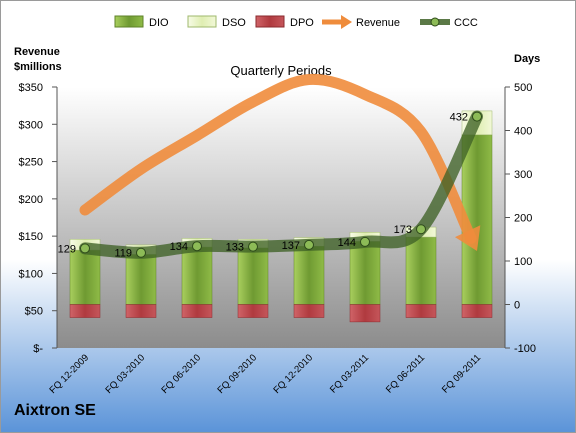 Image resolution: width=576 pixels, height=433 pixels. I want to click on legend-label: DPO, so click(302, 23).